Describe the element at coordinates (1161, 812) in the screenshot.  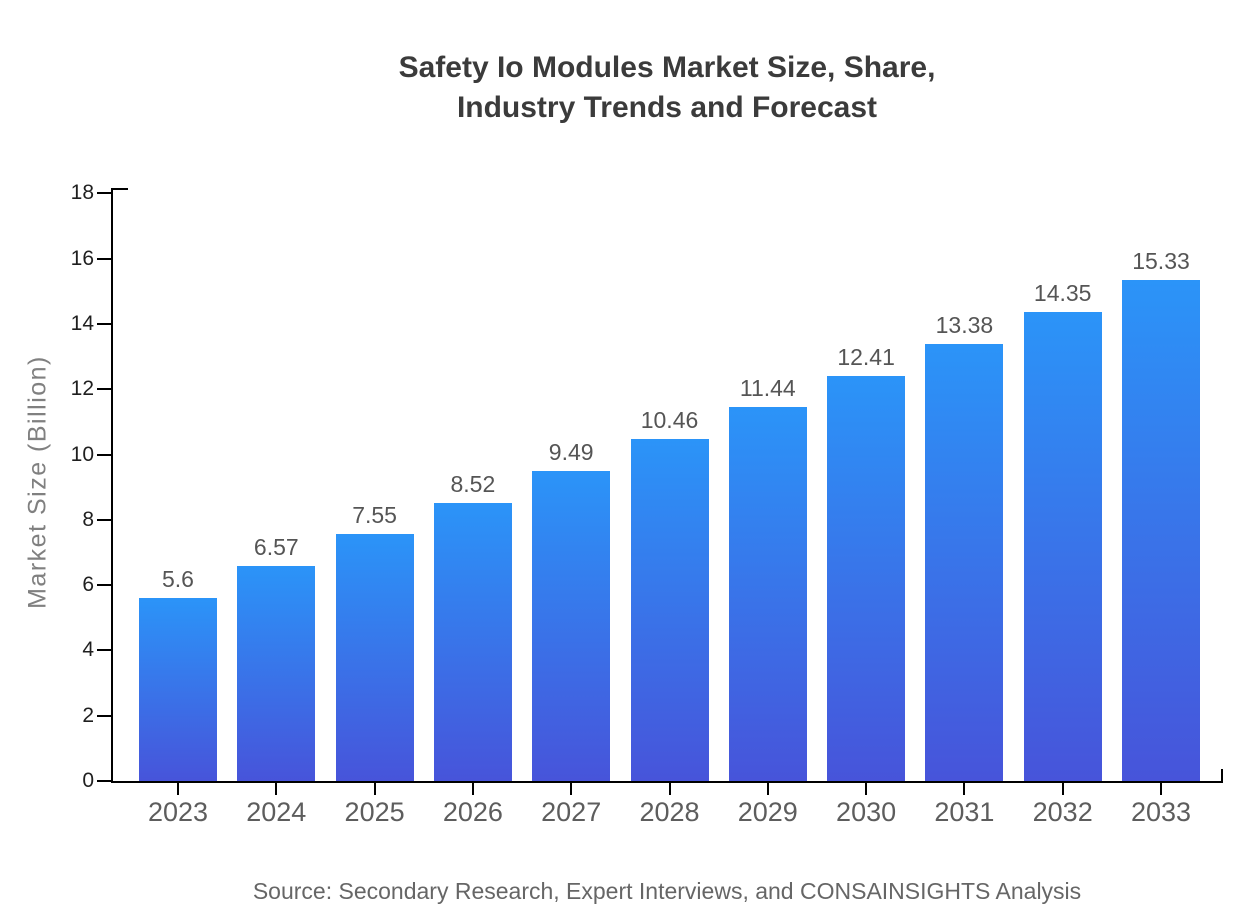
I see `x-axis-tick-label: 2033` at that location.